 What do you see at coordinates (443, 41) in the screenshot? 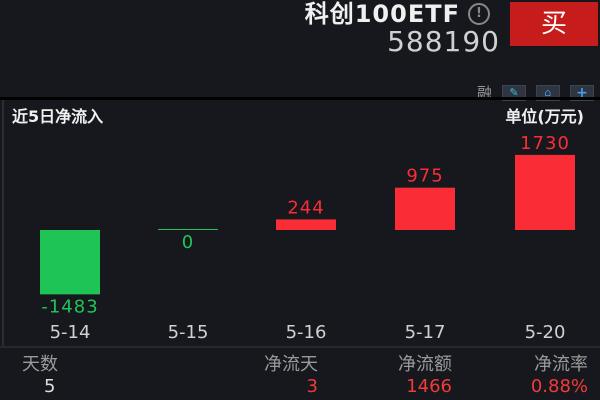
I see `fund-code: 588190` at bounding box center [443, 41].